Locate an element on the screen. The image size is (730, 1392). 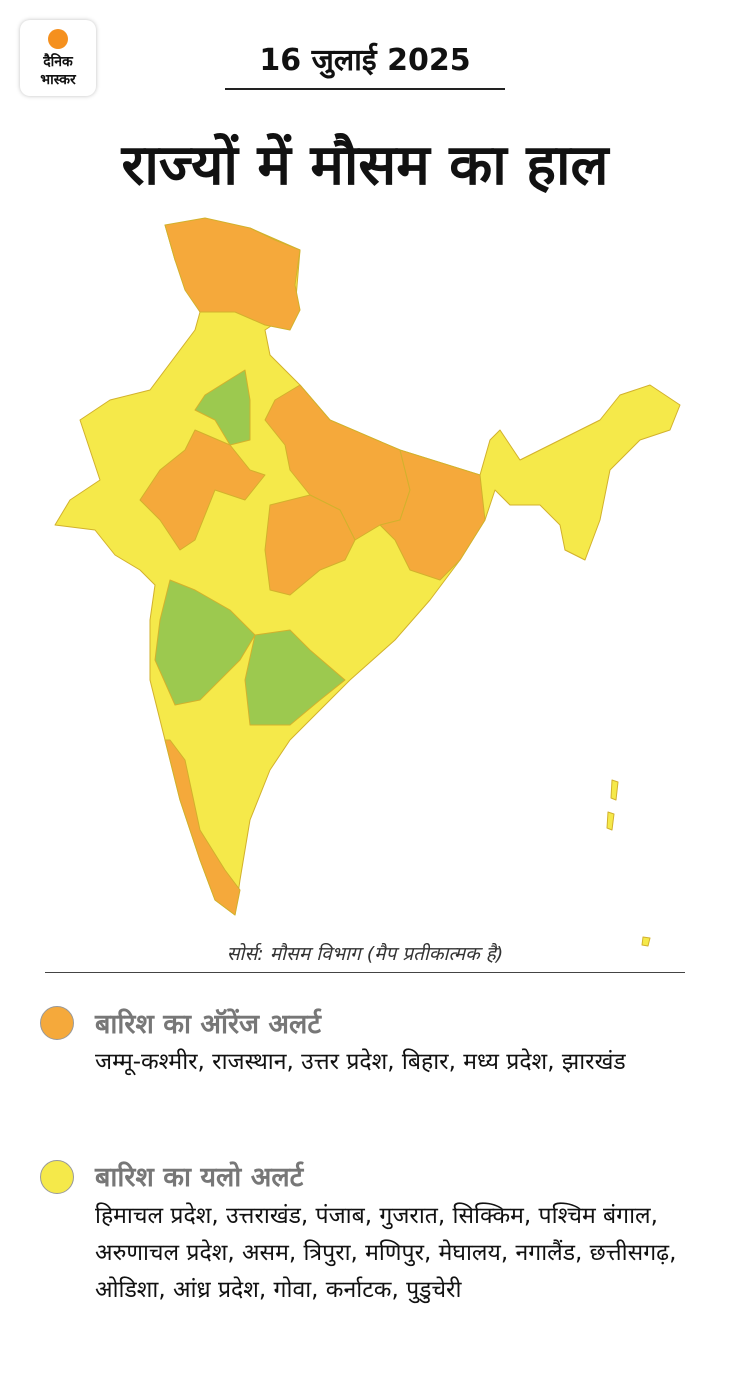
legend-title: बारिश का ऑरेंज अलर्ट is located at coordinates (208, 1024).